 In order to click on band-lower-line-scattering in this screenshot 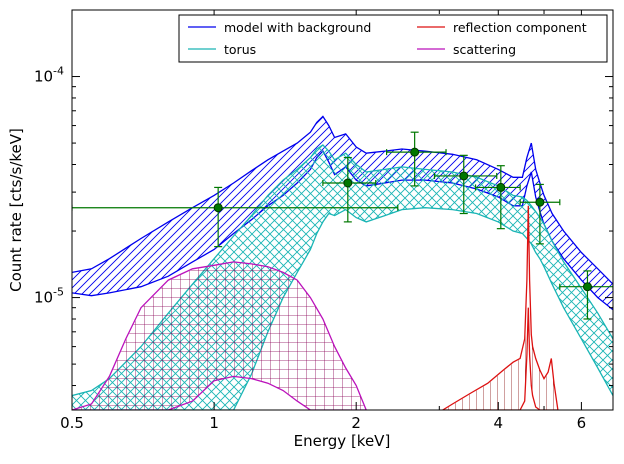, I will do `click(219, 392)`.